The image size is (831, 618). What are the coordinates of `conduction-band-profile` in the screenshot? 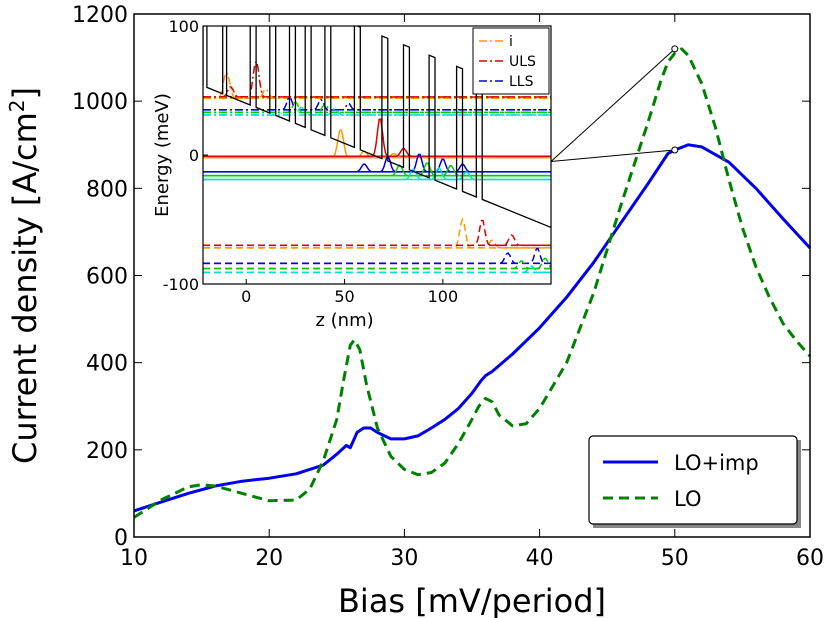 It's located at (377, 127).